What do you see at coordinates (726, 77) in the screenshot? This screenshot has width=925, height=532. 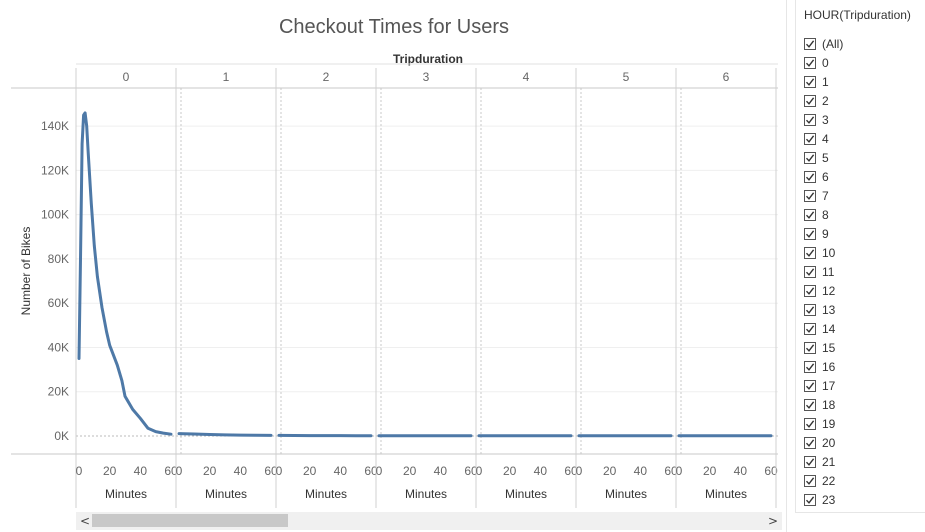 I see `panel-label: 6` at bounding box center [726, 77].